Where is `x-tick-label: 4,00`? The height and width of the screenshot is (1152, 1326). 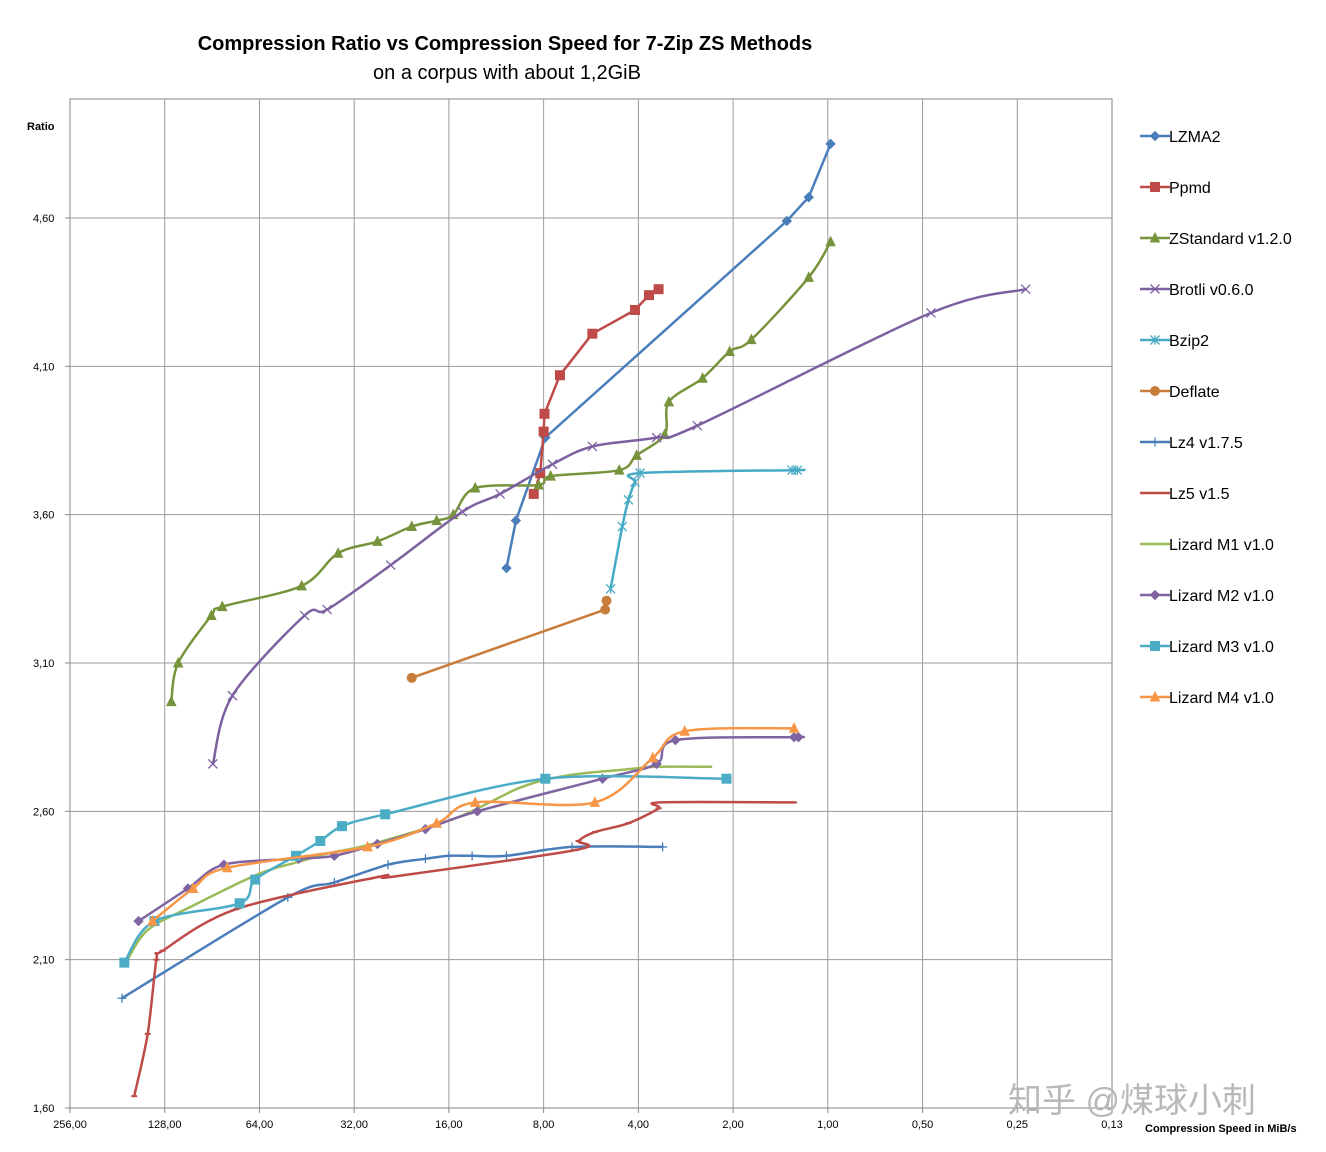 x-tick-label: 4,00 is located at coordinates (638, 1125).